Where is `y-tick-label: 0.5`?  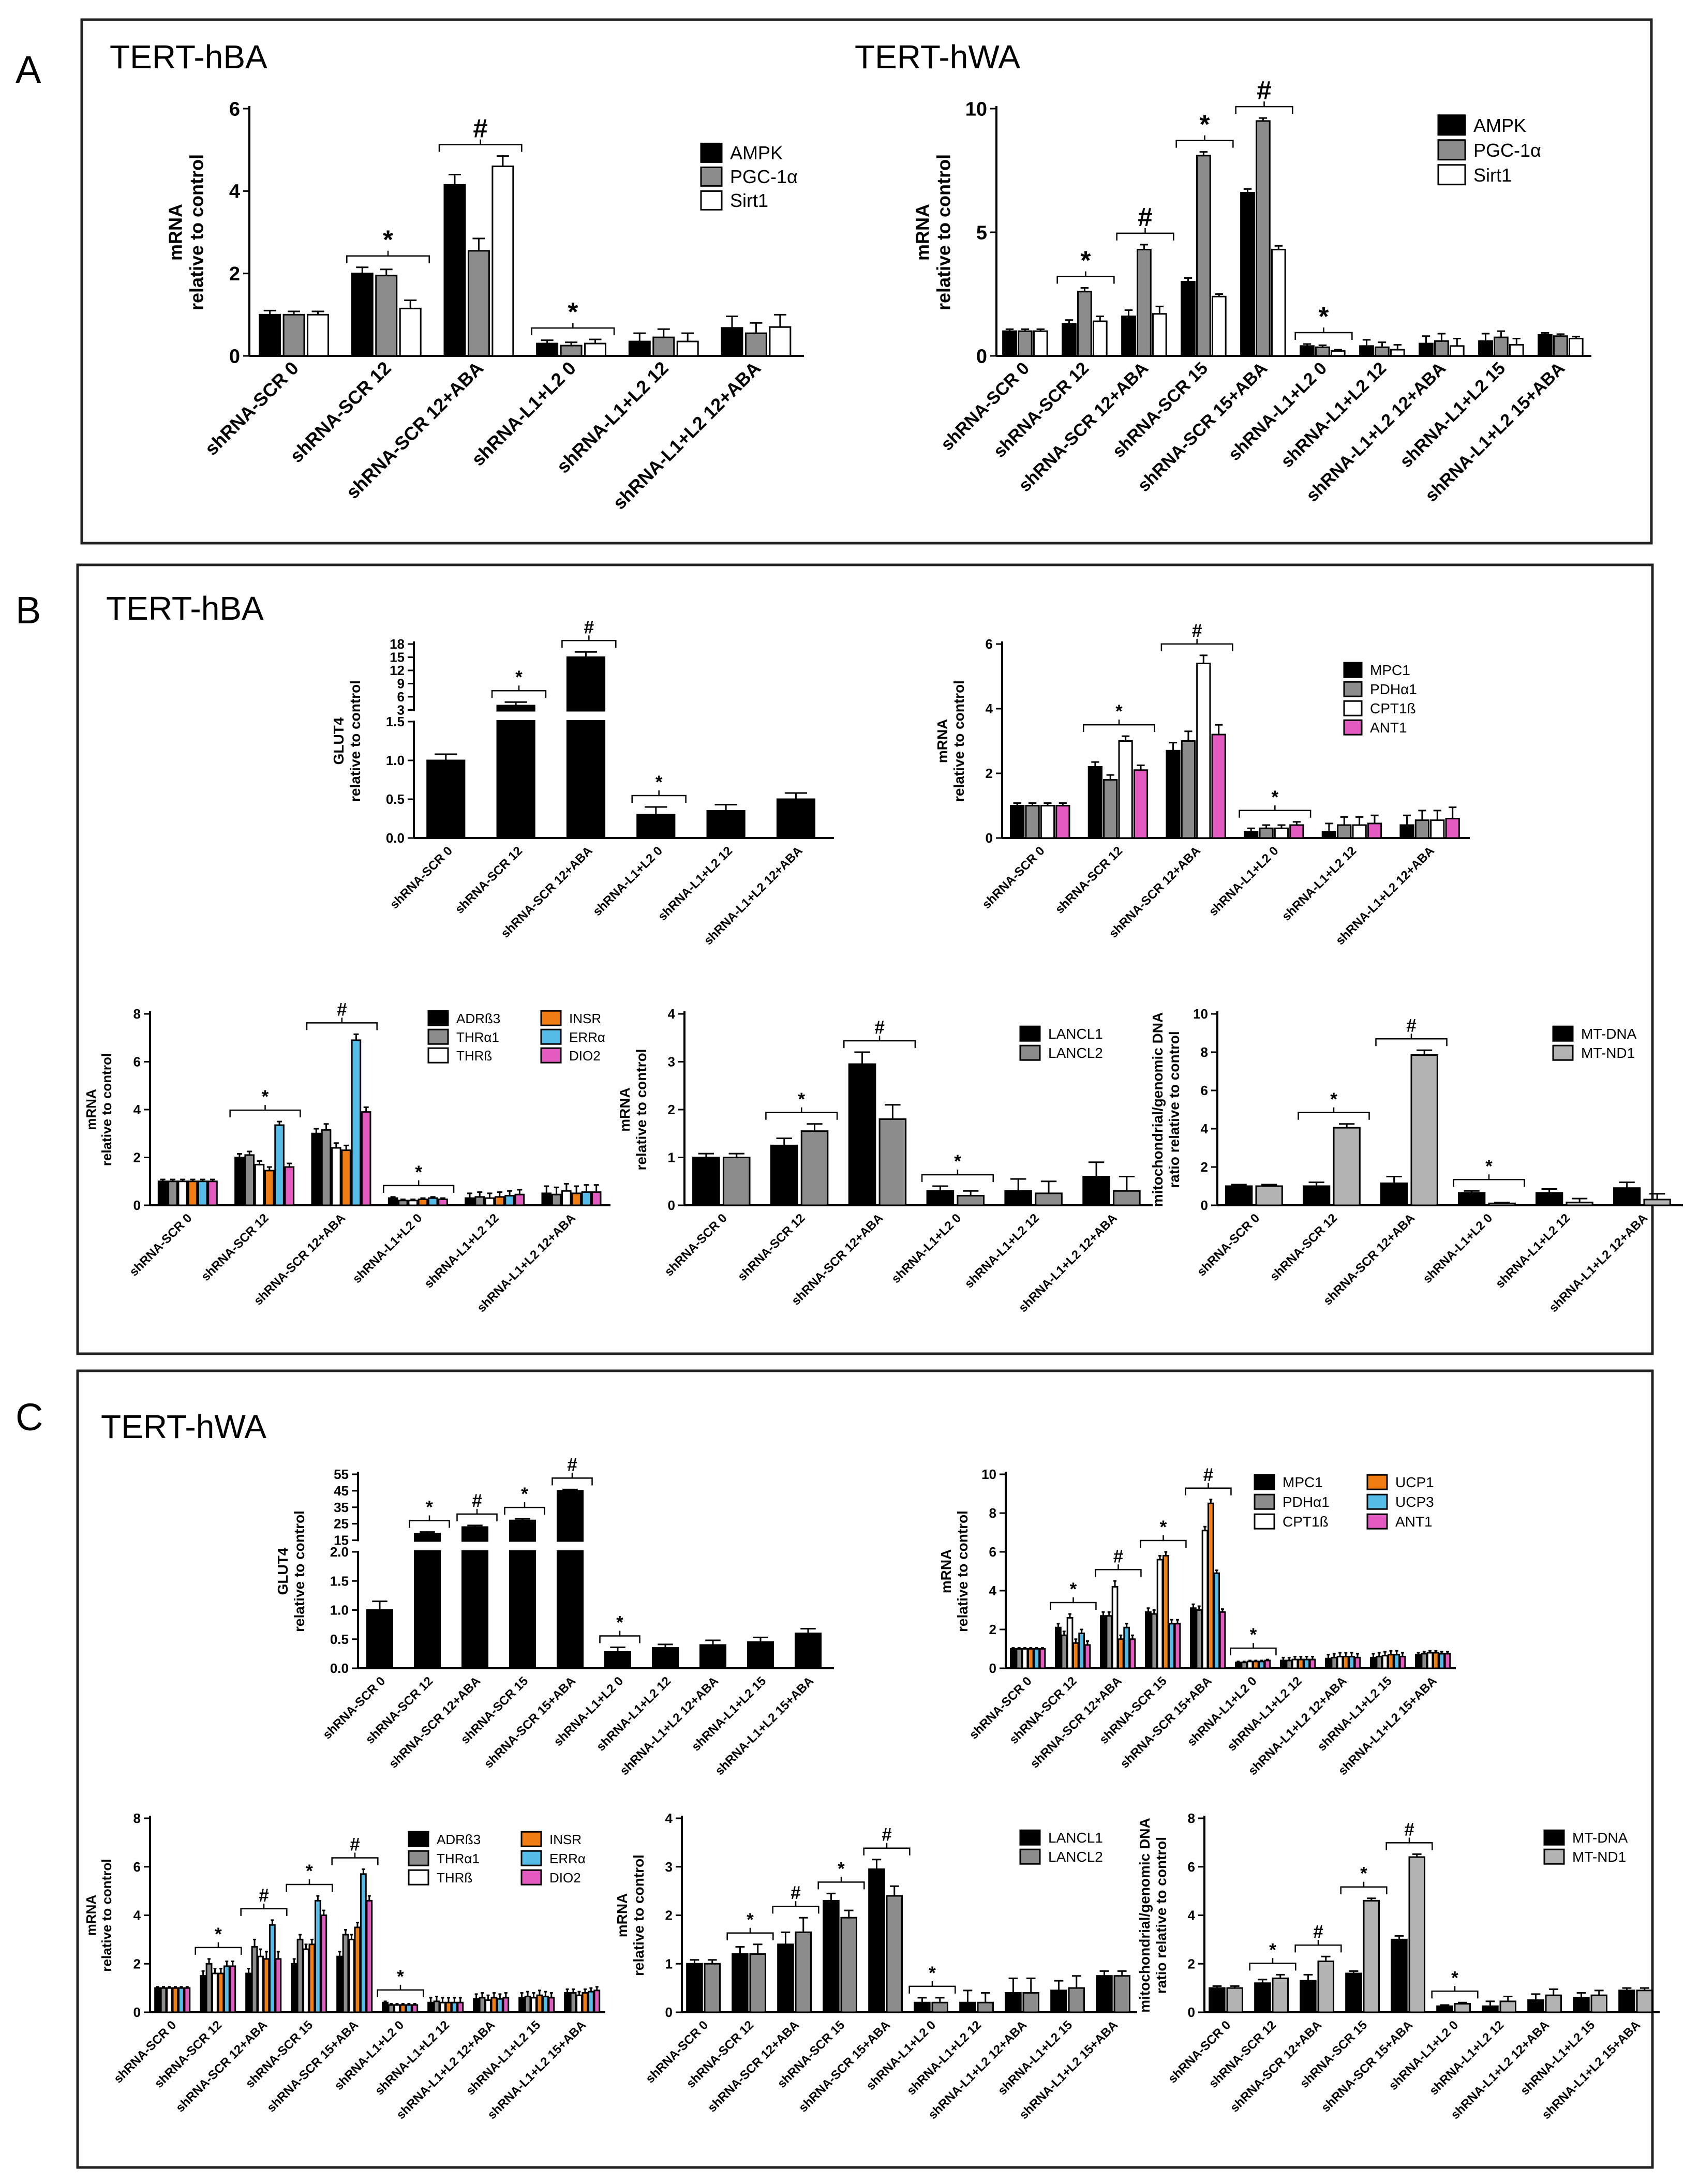 y-tick-label: 0.5 is located at coordinates (395, 799).